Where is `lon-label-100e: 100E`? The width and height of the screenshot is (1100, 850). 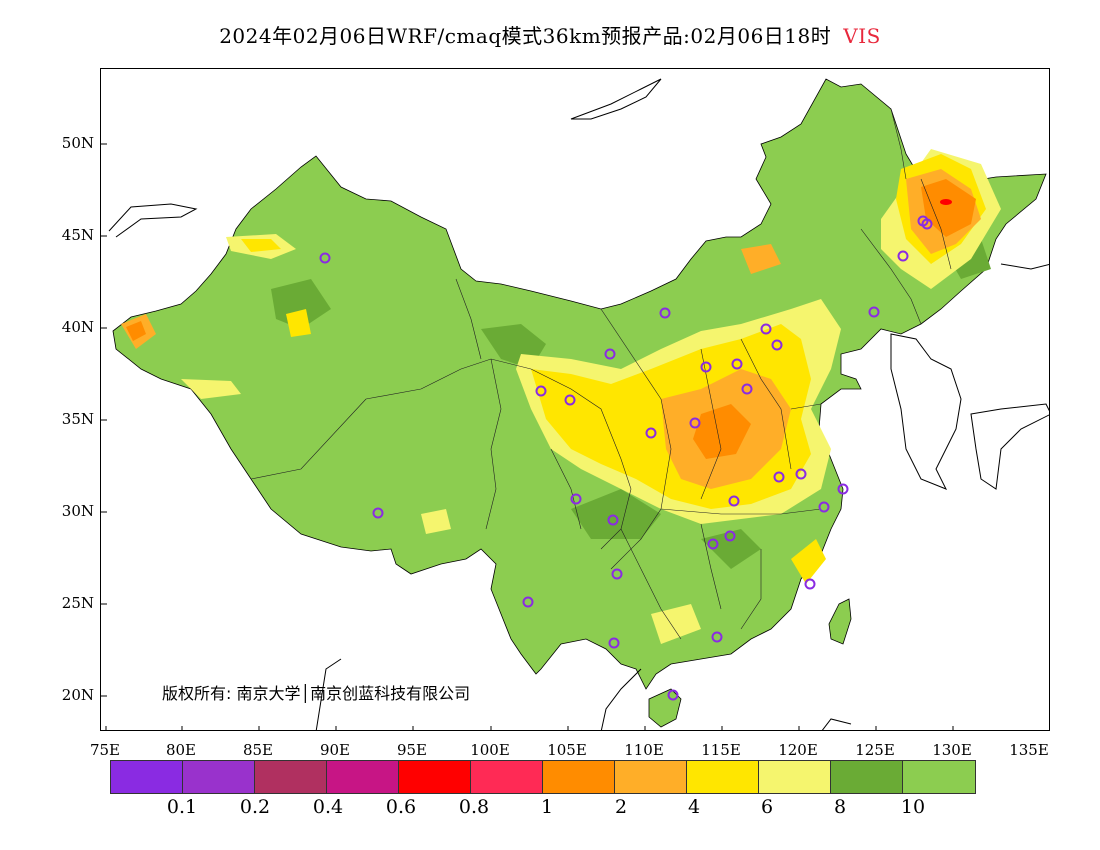
lon-label-100e: 100E is located at coordinates (490, 750).